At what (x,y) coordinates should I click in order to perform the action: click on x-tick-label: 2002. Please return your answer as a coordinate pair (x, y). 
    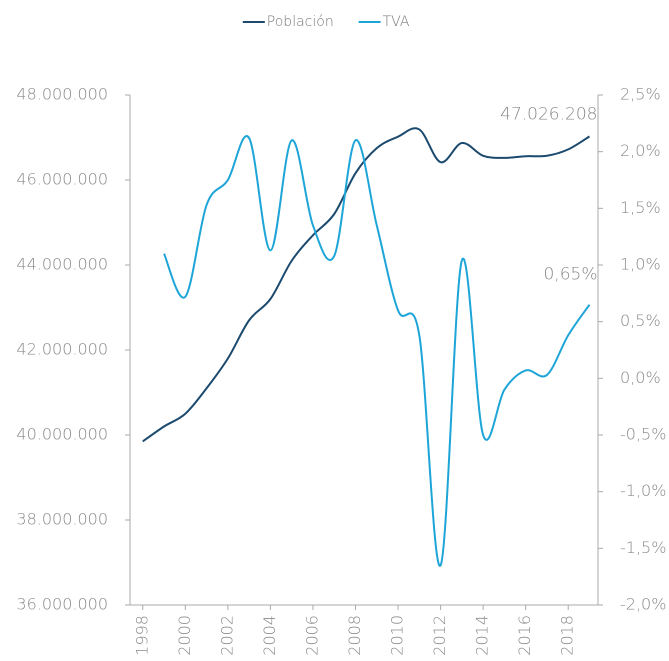
    Looking at the image, I should click on (226, 635).